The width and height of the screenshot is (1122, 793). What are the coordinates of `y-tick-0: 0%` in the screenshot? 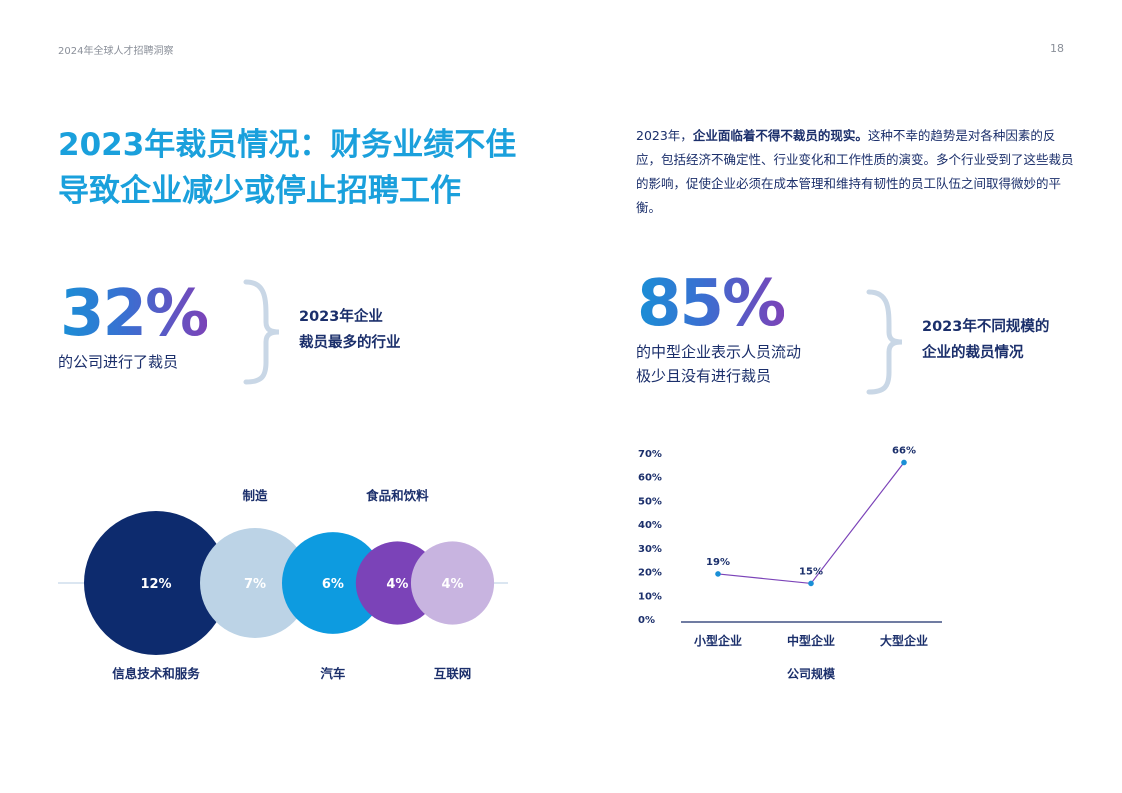 It's located at (646, 620).